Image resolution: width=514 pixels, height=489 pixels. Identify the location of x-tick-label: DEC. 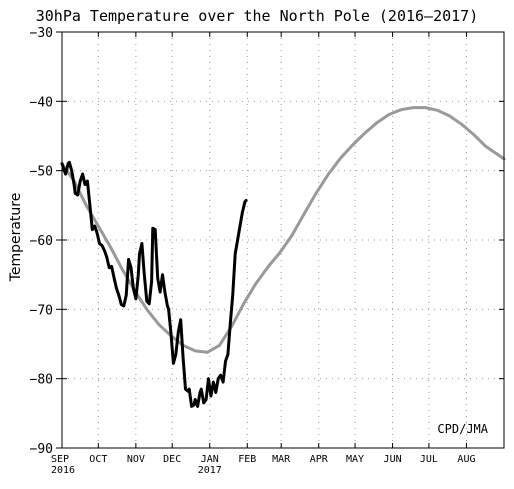
(172, 459).